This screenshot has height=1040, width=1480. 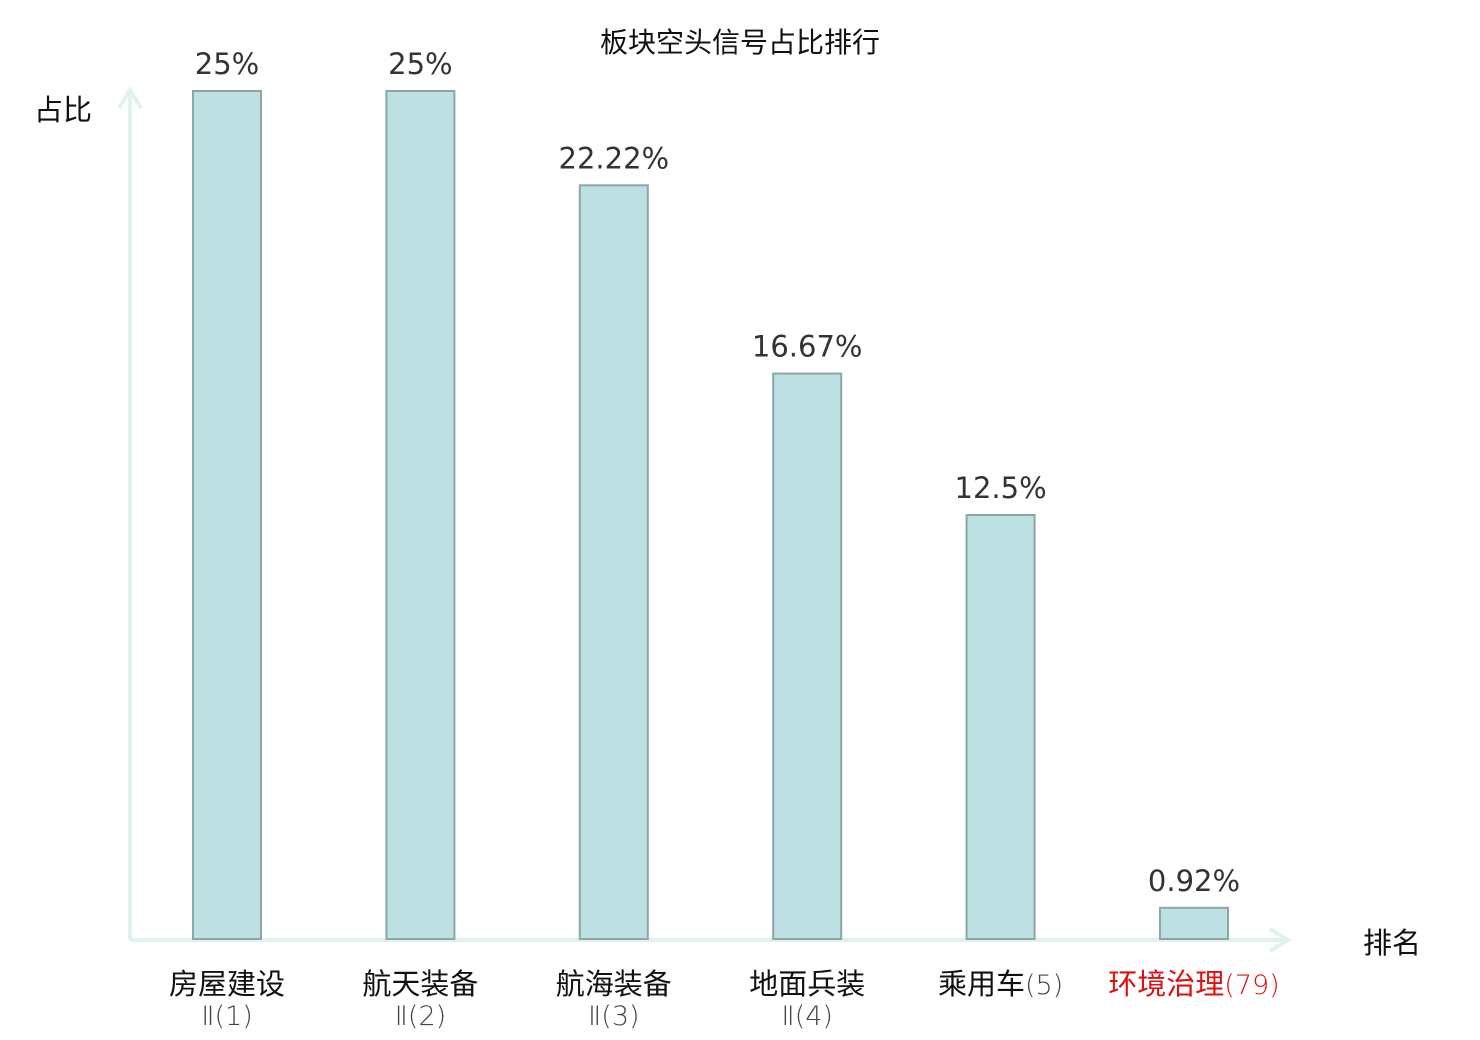 What do you see at coordinates (421, 1016) in the screenshot?
I see `category-rank: Ⅱ(2)` at bounding box center [421, 1016].